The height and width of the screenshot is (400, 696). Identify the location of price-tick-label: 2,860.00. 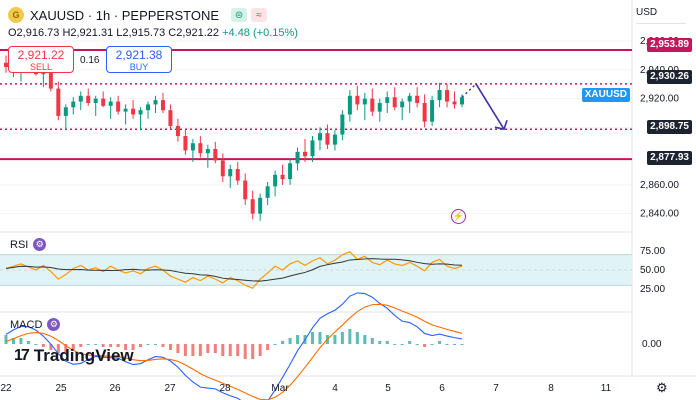
(659, 185).